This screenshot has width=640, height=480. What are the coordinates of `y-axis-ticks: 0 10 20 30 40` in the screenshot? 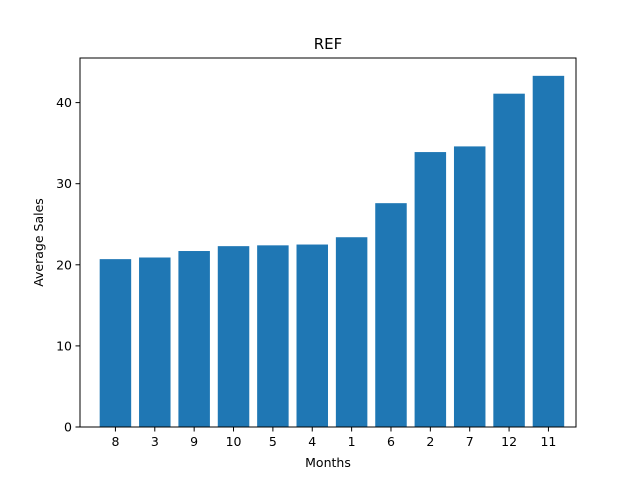 It's located at (68, 265).